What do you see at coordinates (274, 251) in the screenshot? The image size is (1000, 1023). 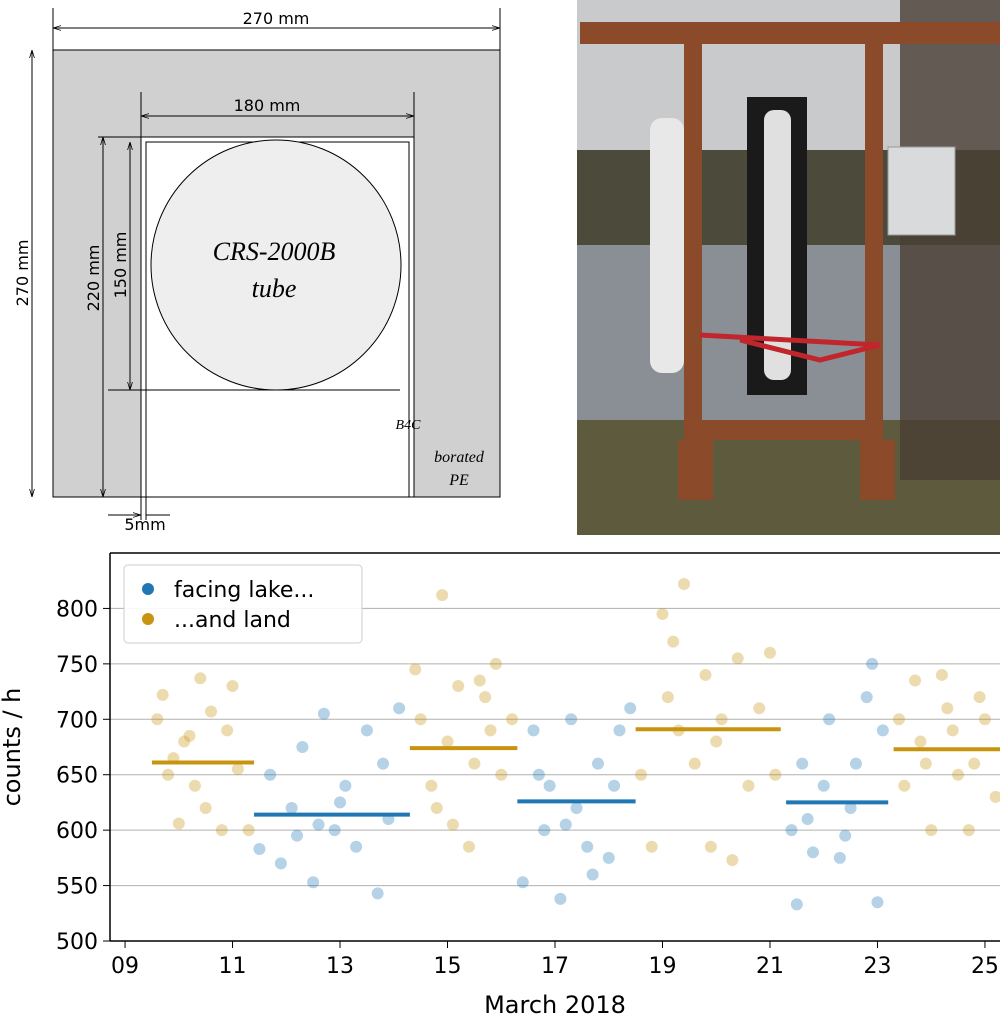 I see `tube-label: CRS-2000B` at bounding box center [274, 251].